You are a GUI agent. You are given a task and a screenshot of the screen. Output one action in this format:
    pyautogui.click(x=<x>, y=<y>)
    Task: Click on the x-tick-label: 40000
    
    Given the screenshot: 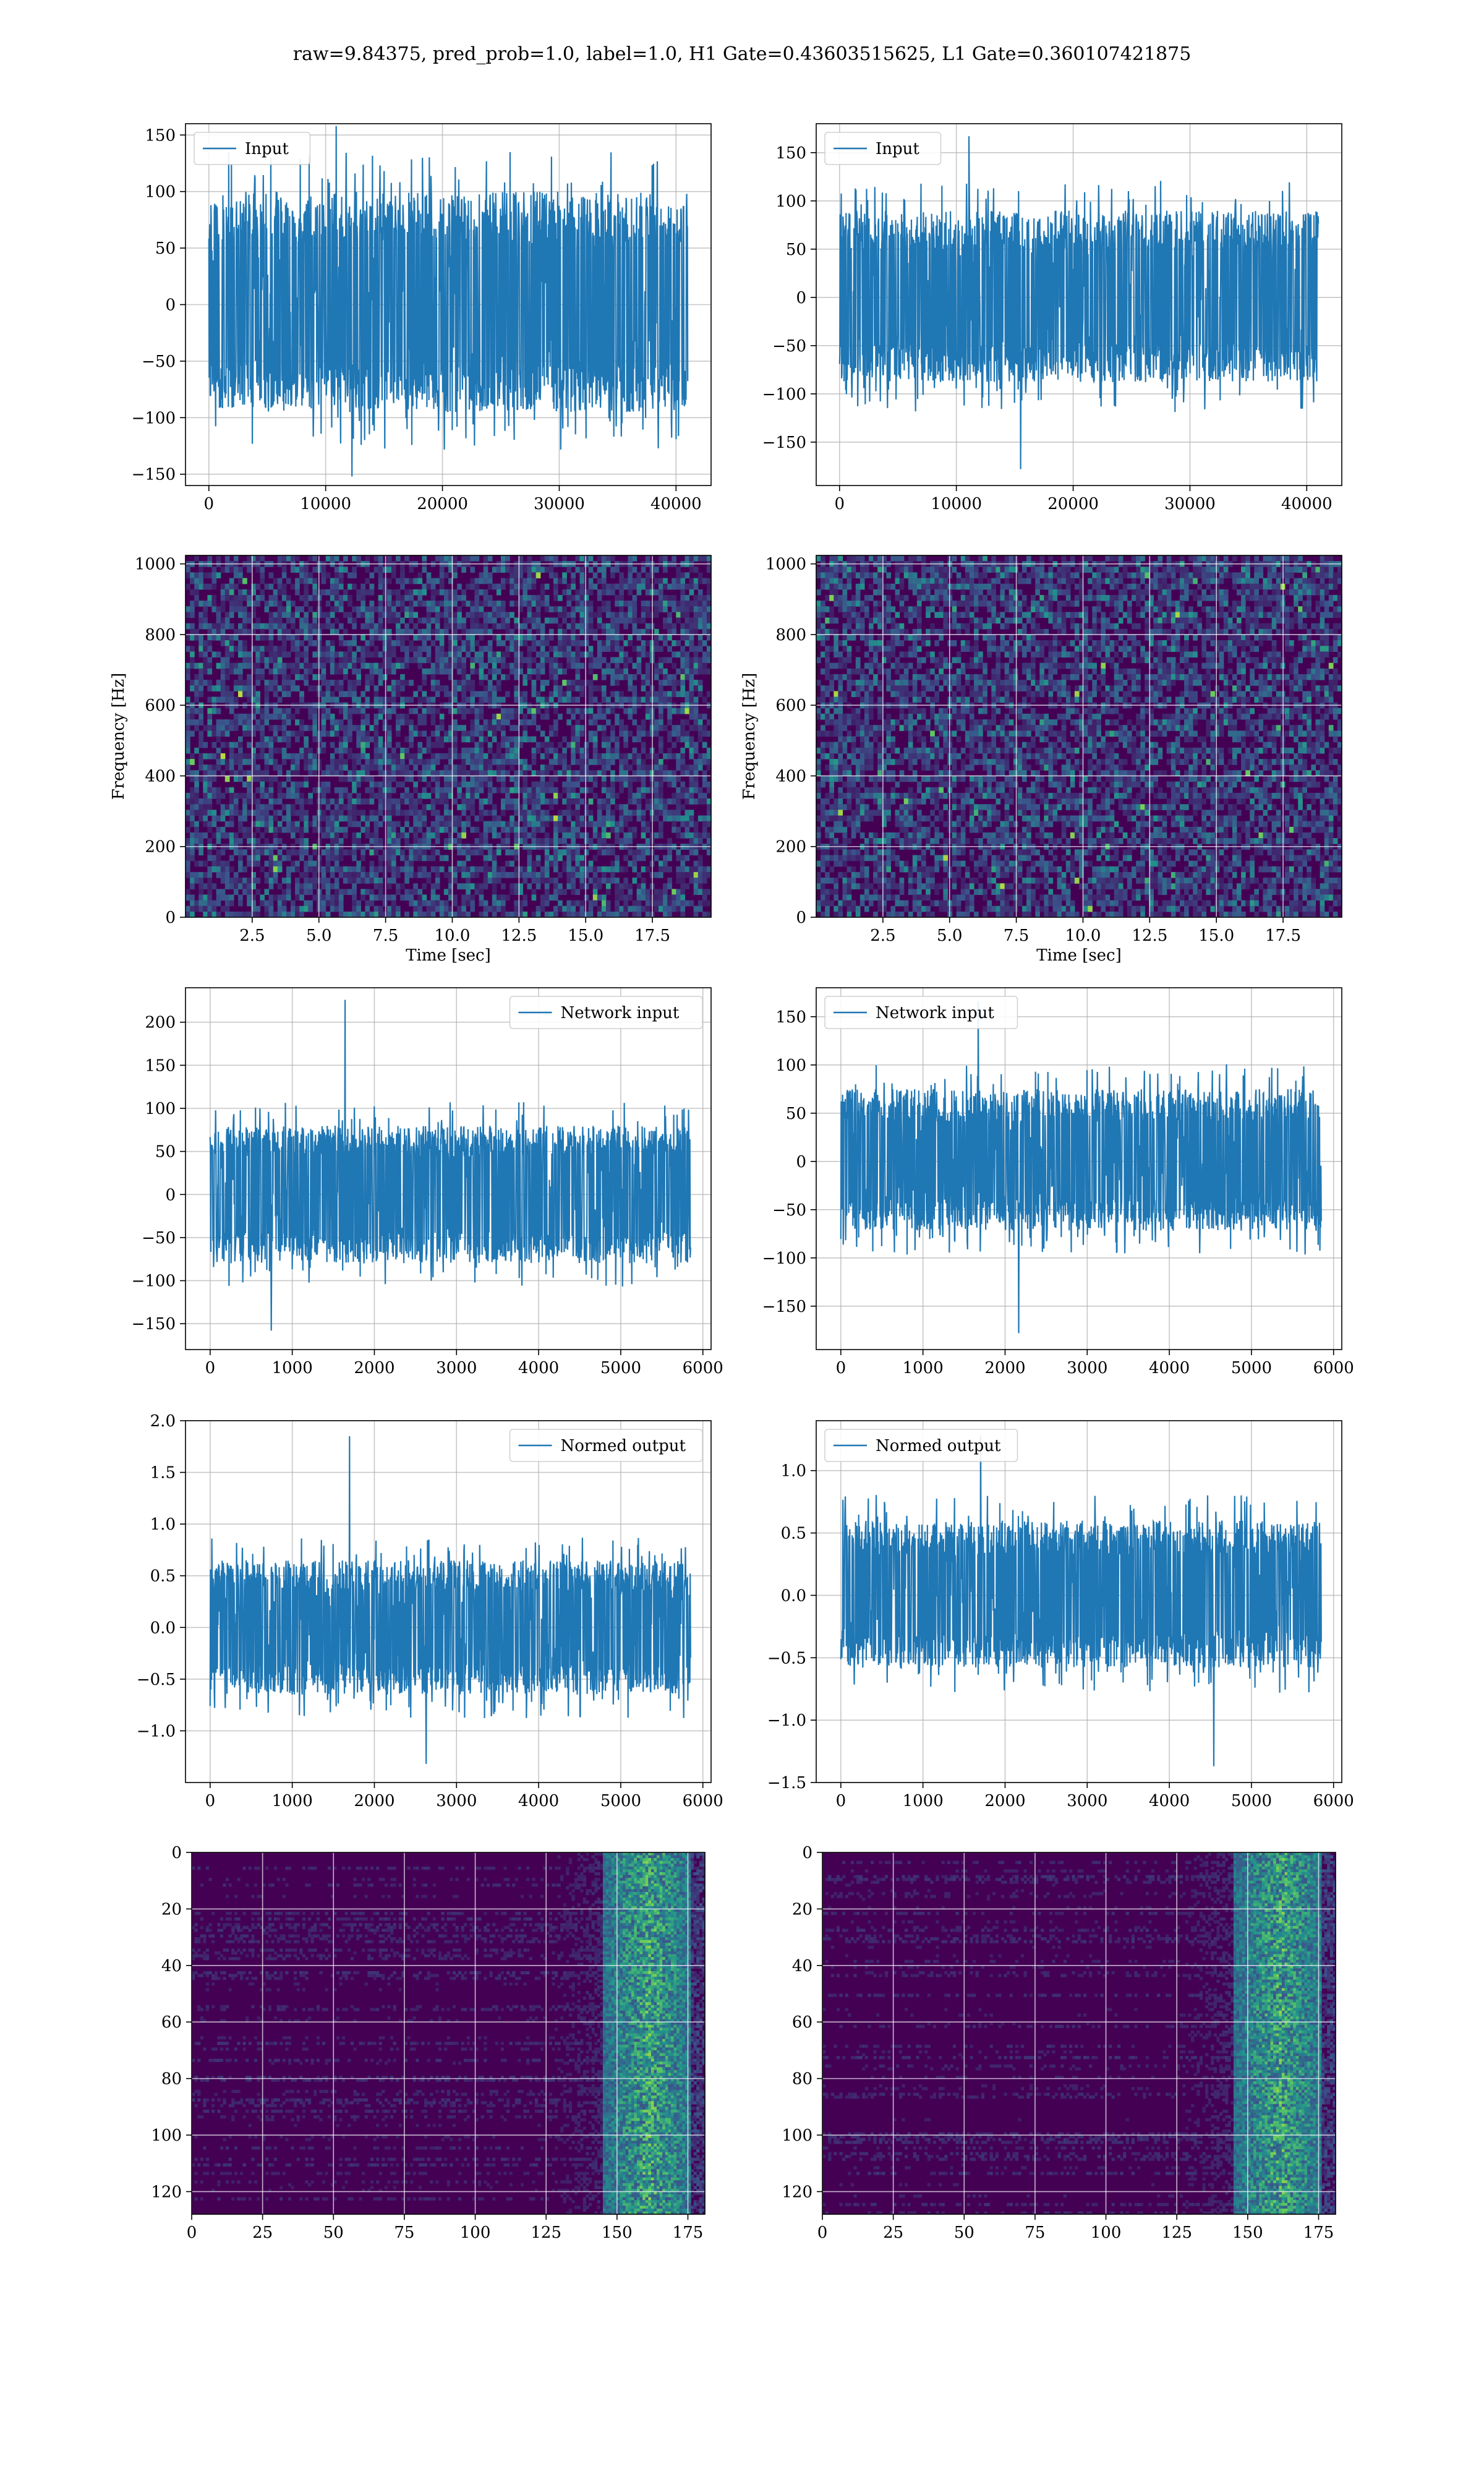 What is the action you would take?
    pyautogui.click(x=1307, y=504)
    